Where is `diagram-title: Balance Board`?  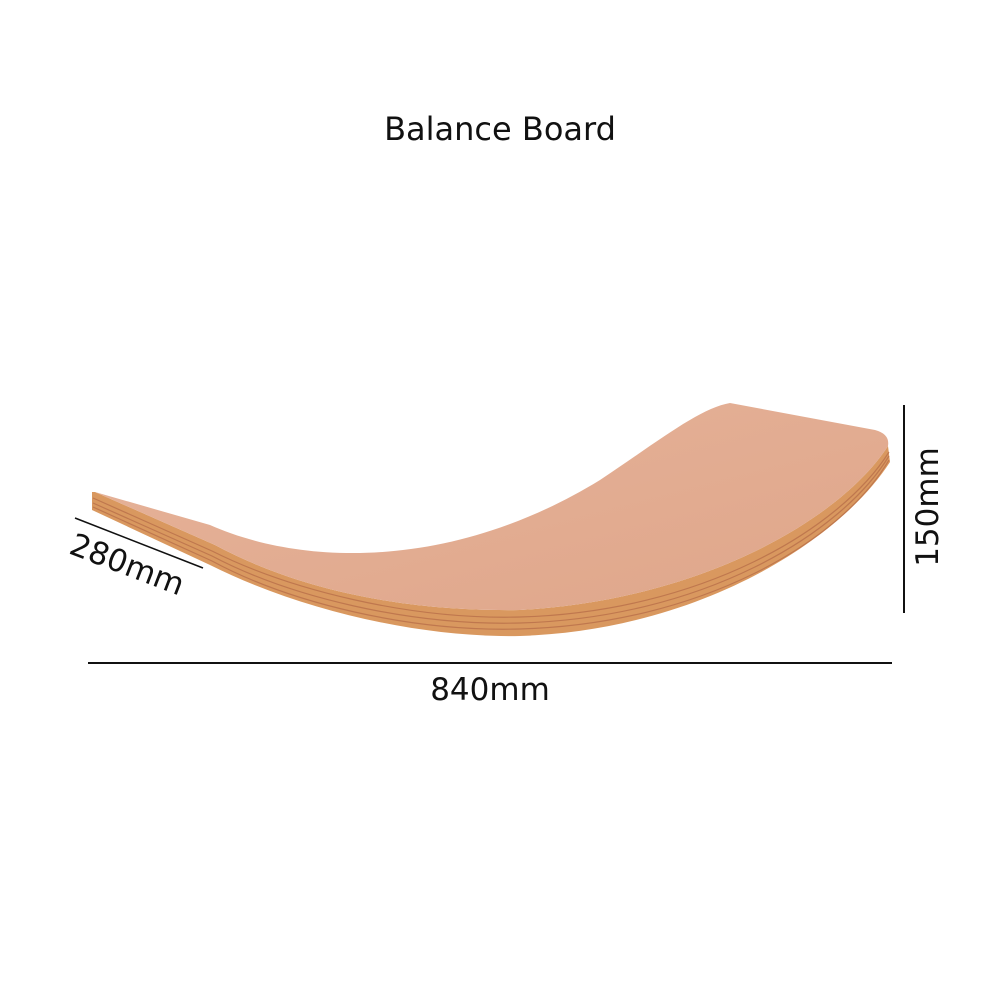 diagram-title: Balance Board is located at coordinates (500, 129).